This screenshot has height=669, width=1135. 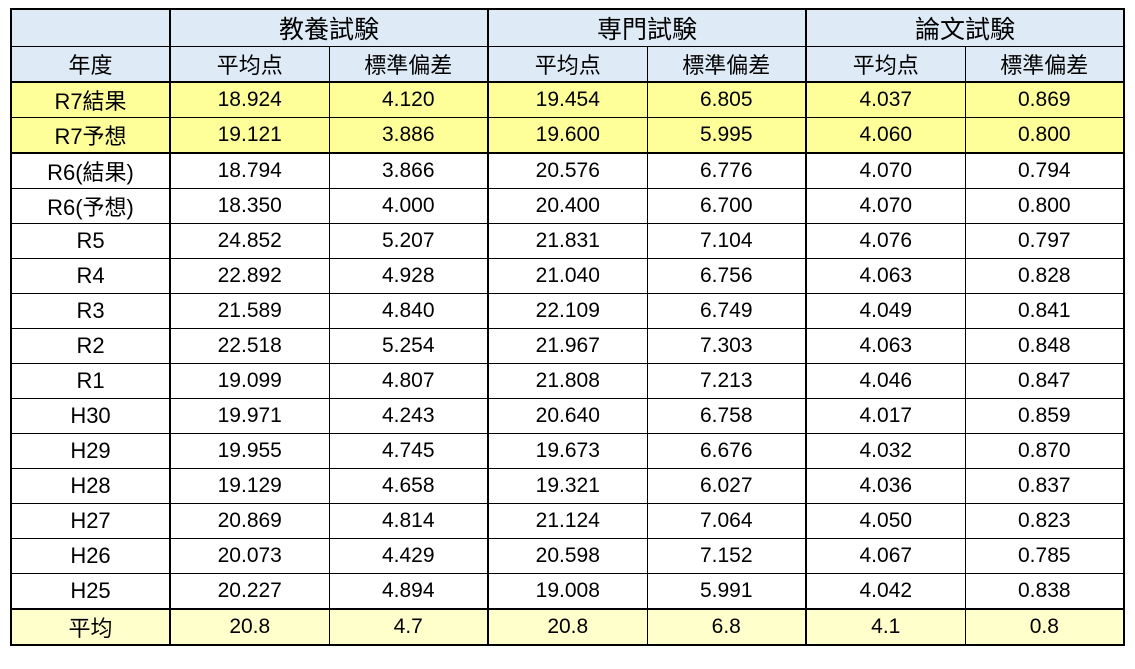 I want to click on value-cell: 5.254, so click(x=408, y=346).